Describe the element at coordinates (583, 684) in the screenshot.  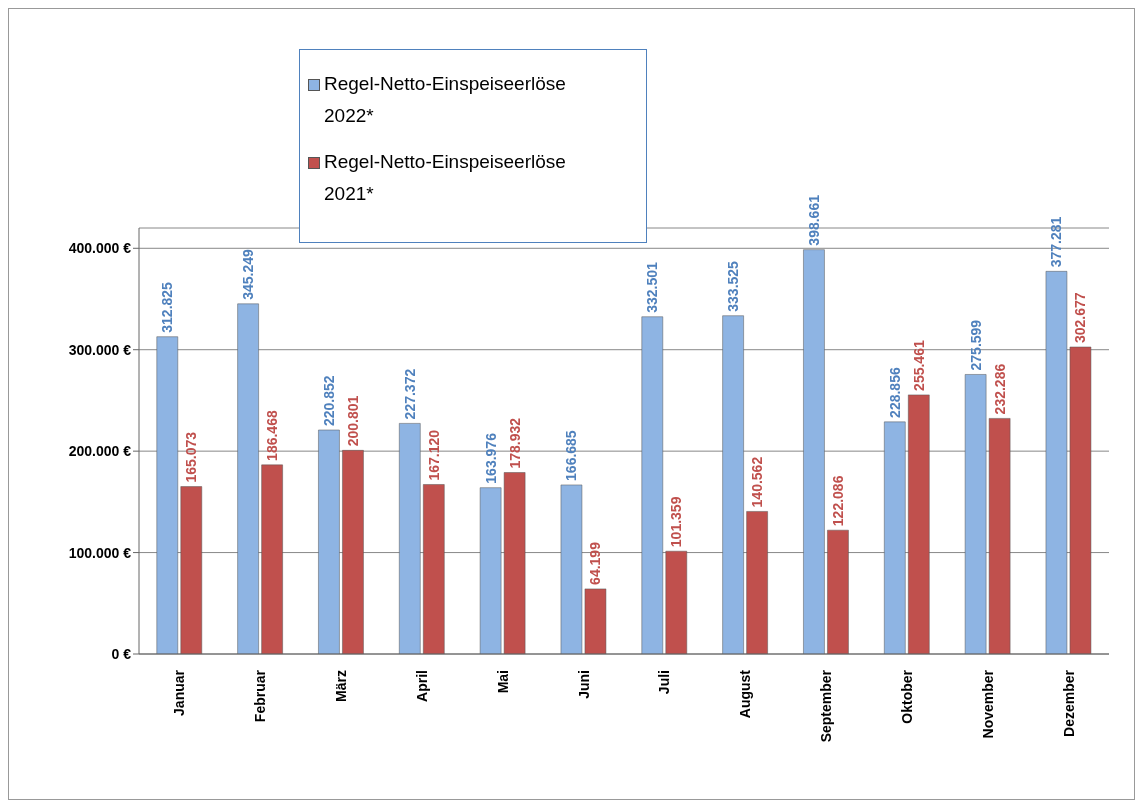
I see `x-tick-label: Juni` at that location.